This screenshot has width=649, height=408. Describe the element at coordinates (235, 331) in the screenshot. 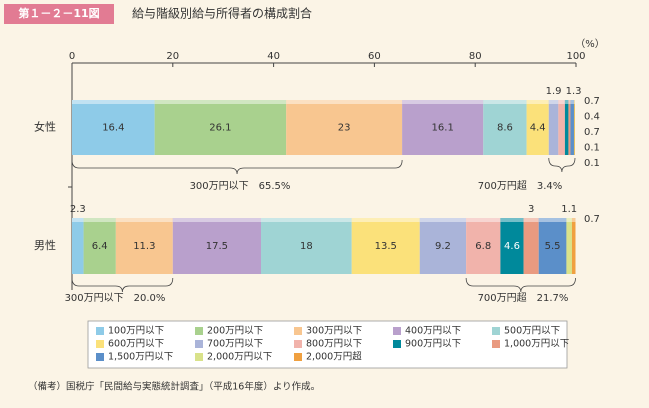

I see `legend-label: 200万円以下` at that location.